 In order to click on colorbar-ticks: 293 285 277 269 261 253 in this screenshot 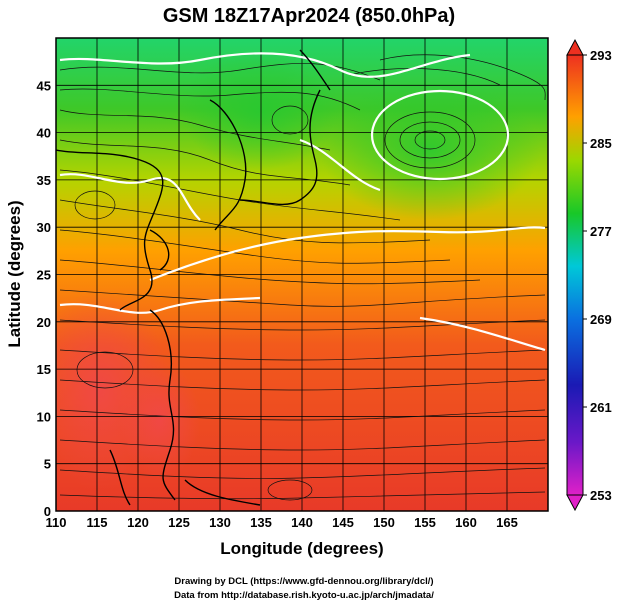, I will do `click(597, 275)`.